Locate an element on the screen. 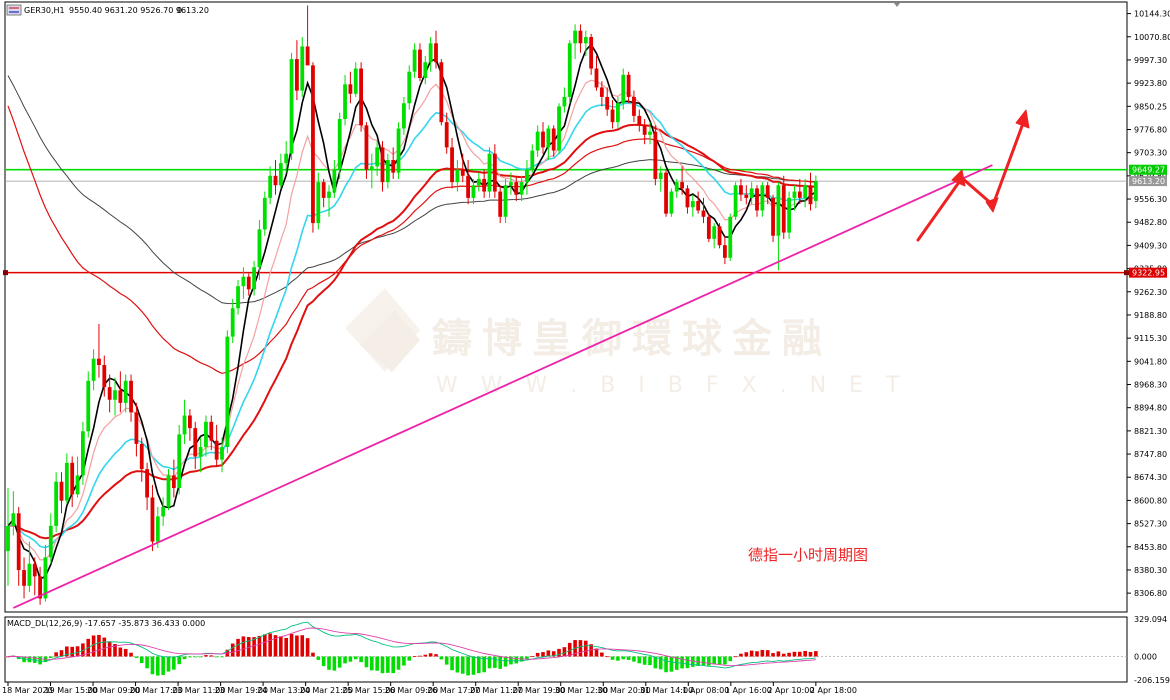 This screenshot has width=1170, height=700. scroll-marker-icon is located at coordinates (897, 5).